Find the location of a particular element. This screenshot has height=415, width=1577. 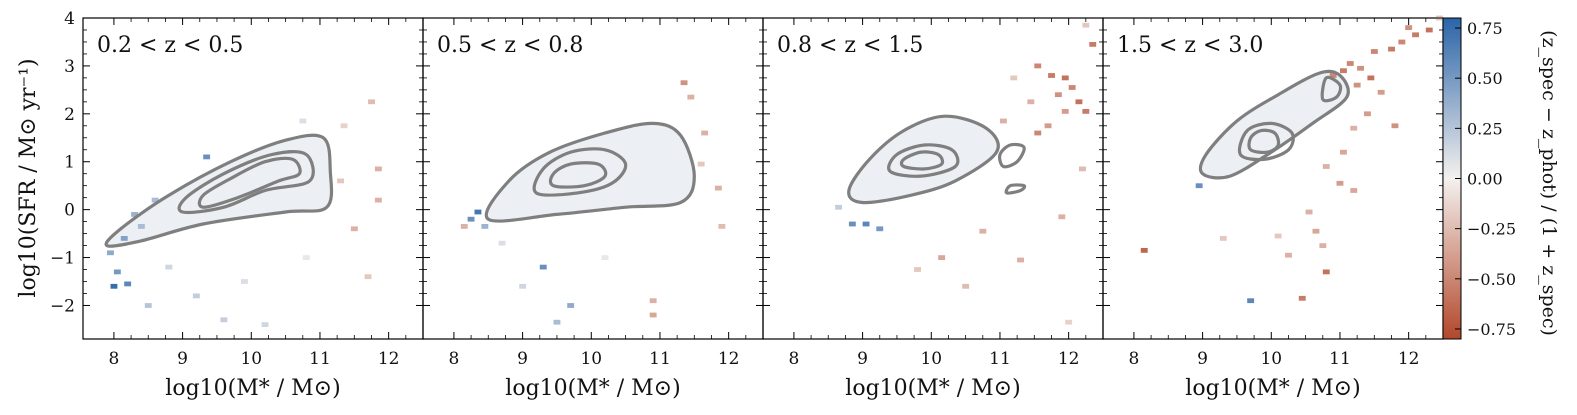

colorbar-tick-label: 0.75 is located at coordinates (1485, 28).